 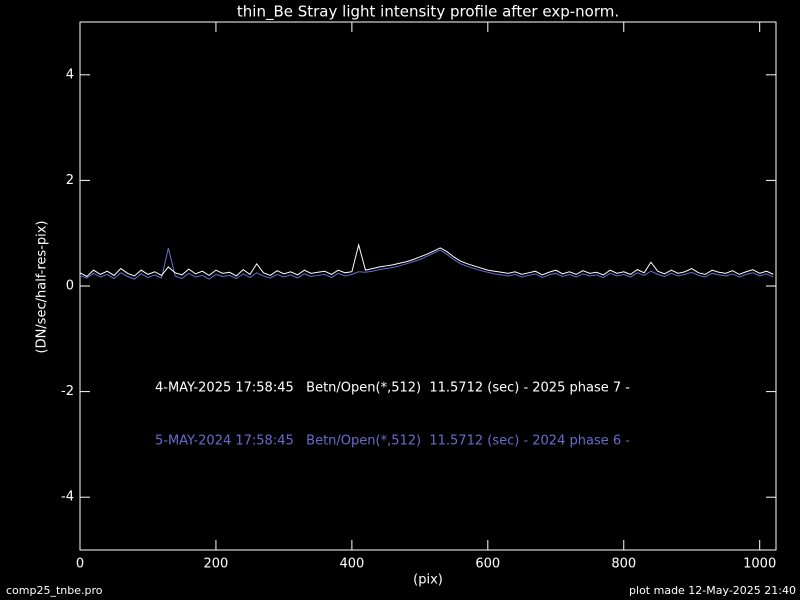 I want to click on x-tick-label: 800, so click(x=623, y=564).